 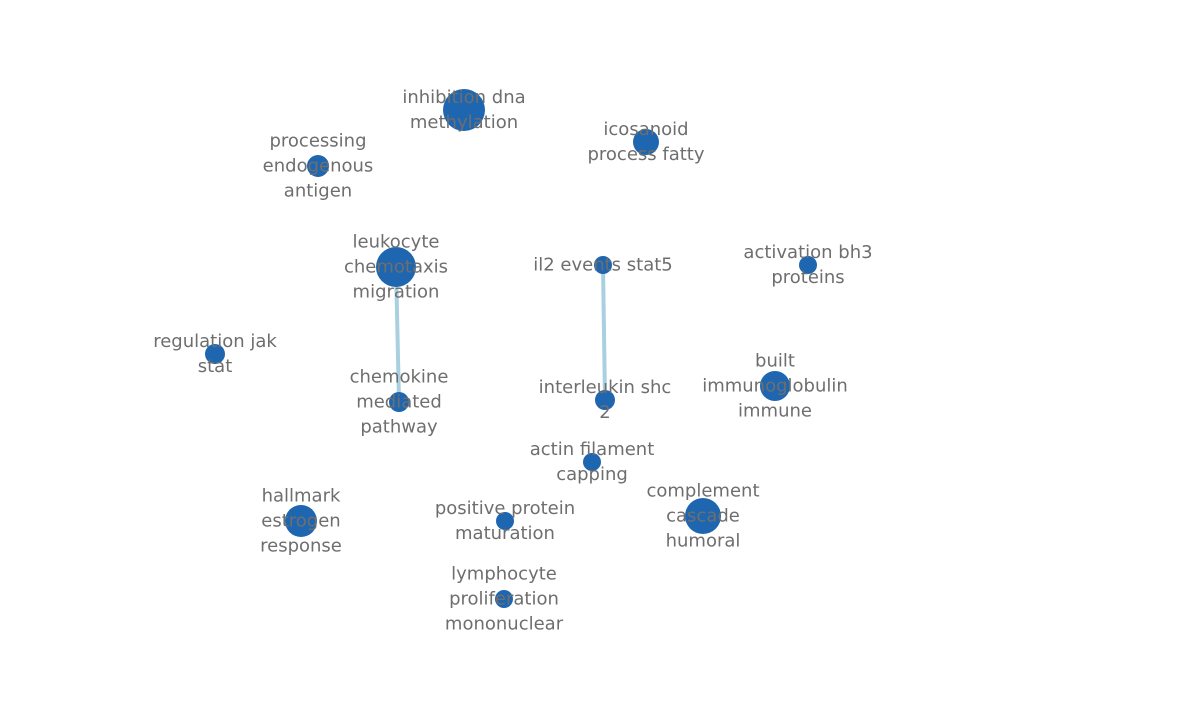 What do you see at coordinates (464, 110) in the screenshot?
I see `node-inhibition-dna-methylation` at bounding box center [464, 110].